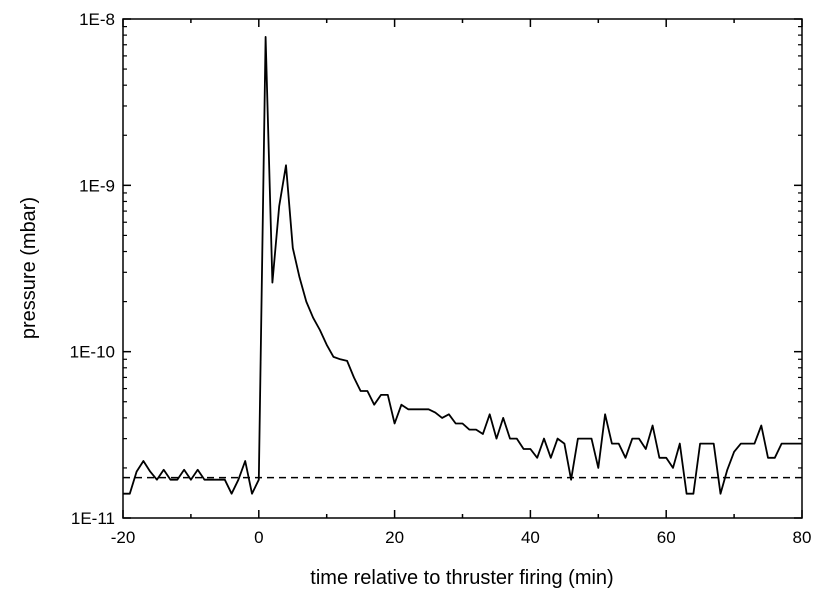 The height and width of the screenshot is (591, 814). Describe the element at coordinates (29, 268) in the screenshot. I see `y-axis-title: pressure (mbar)` at that location.